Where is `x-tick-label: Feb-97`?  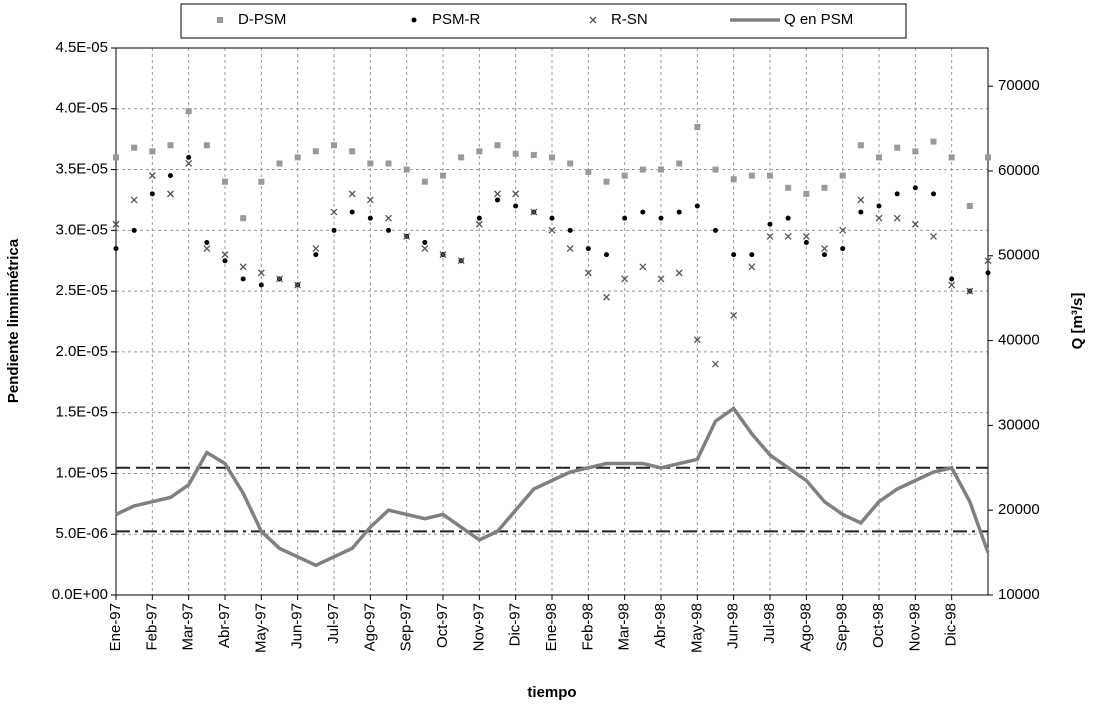 x-tick-label: Feb-97 is located at coordinates (151, 627).